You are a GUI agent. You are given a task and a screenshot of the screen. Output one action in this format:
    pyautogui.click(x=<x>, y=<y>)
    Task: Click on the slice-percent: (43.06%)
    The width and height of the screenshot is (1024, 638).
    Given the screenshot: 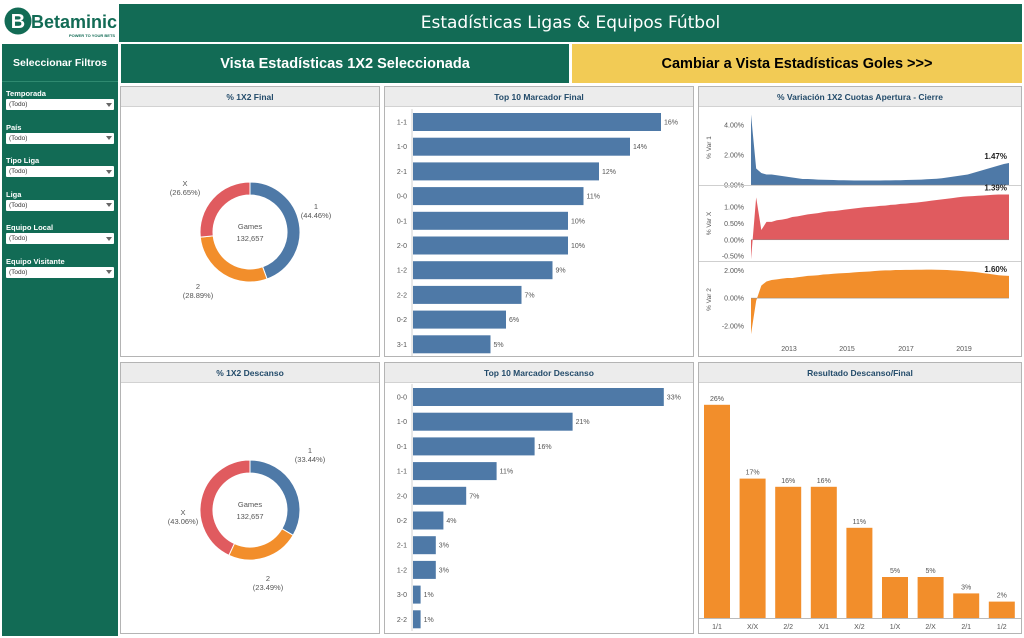 What is the action you would take?
    pyautogui.click(x=183, y=521)
    